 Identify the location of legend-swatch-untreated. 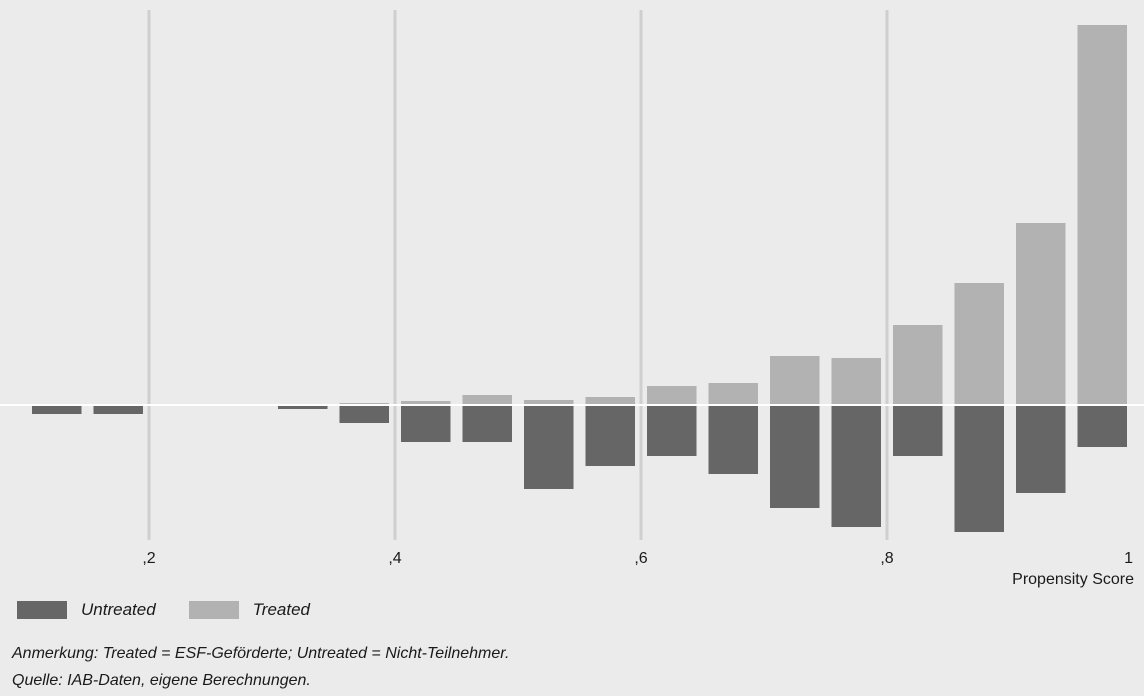
(42, 610).